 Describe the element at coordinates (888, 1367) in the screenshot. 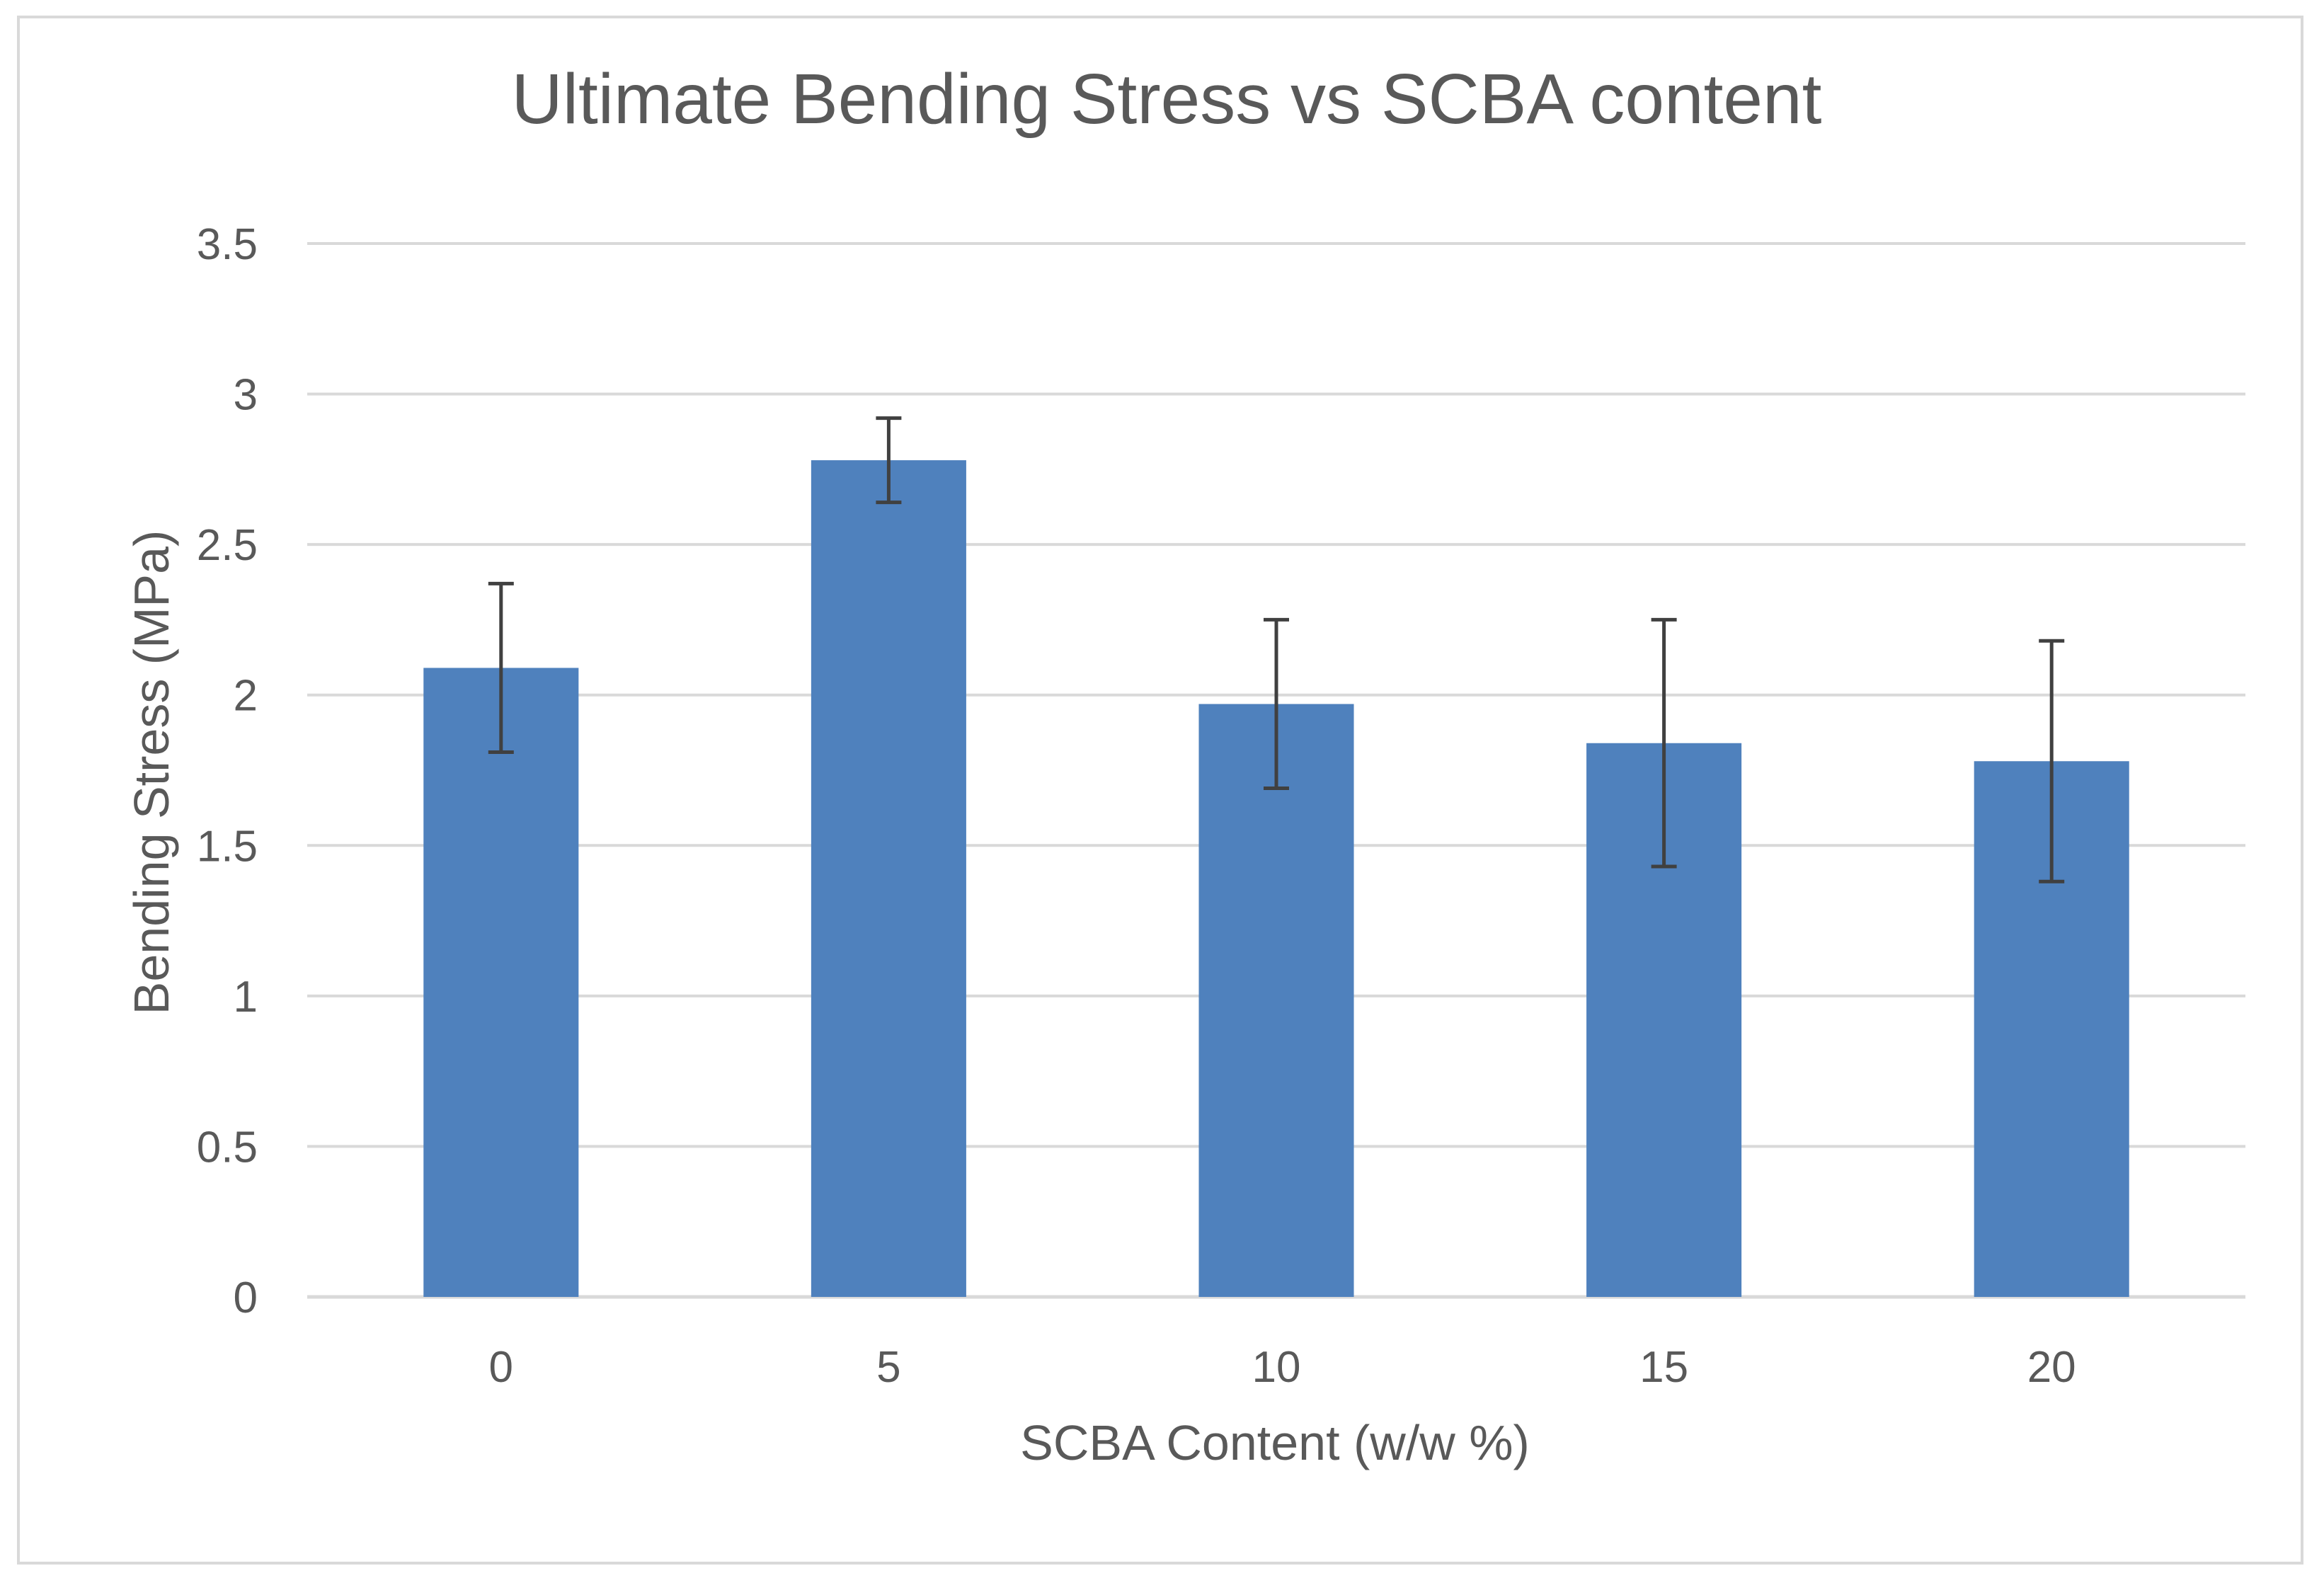

I see `x-tick-label: 5` at that location.